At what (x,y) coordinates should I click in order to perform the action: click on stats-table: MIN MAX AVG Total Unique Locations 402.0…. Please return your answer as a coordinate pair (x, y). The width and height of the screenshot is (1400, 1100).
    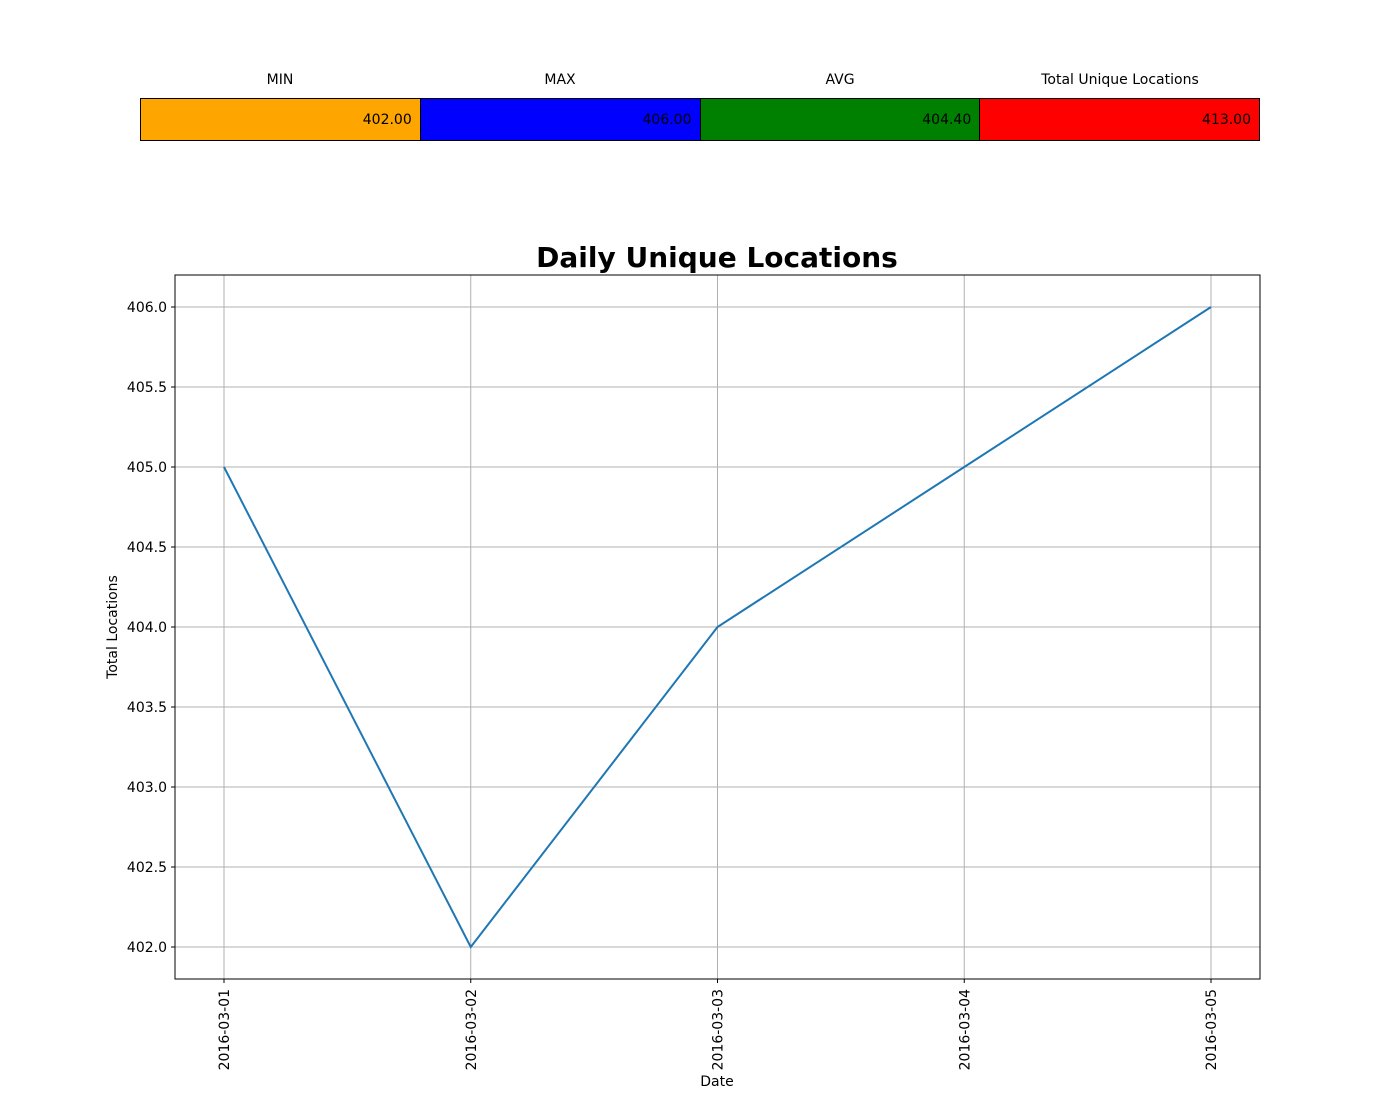
    Looking at the image, I should click on (700, 103).